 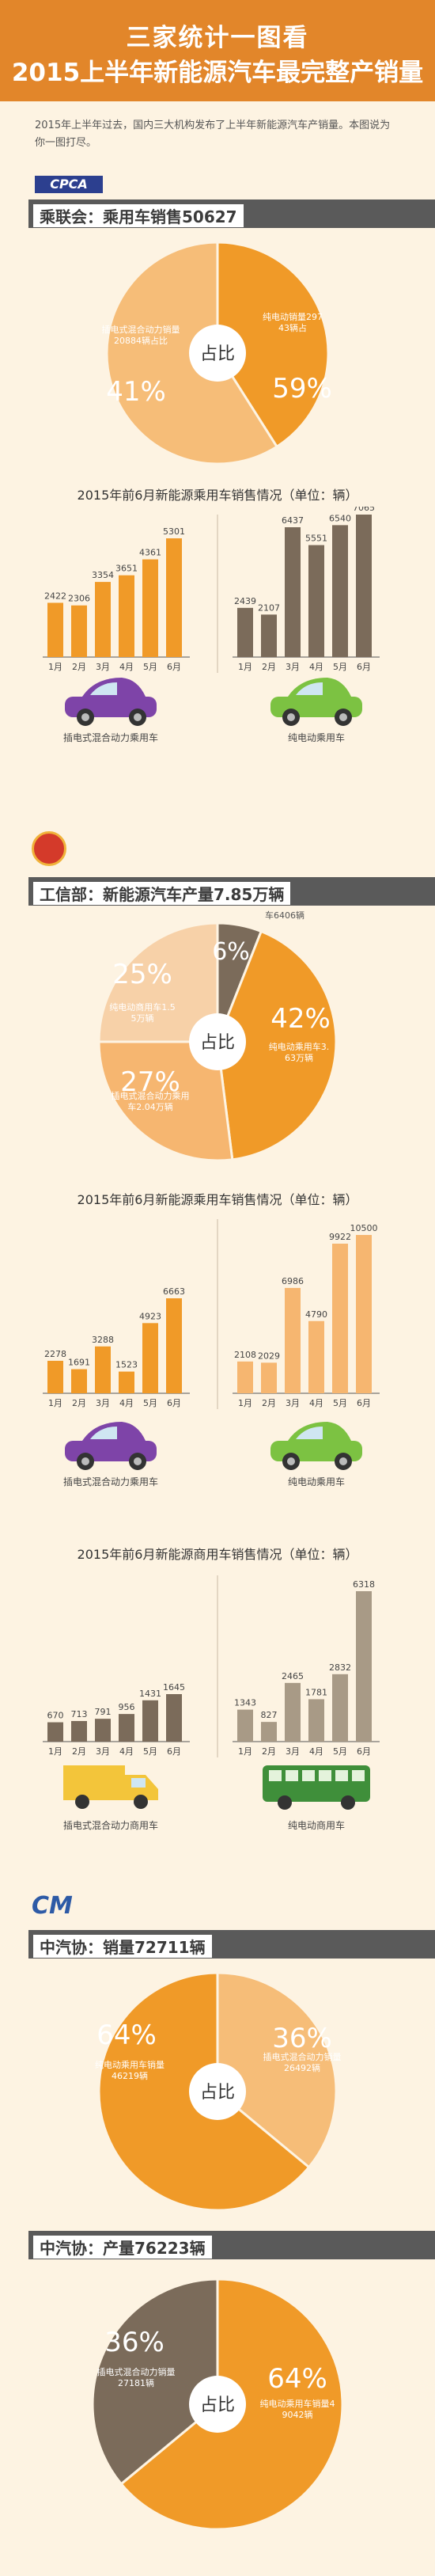 I want to click on pie-slice-label: 纯电动乘用车3. 63万辆, so click(x=299, y=1052).